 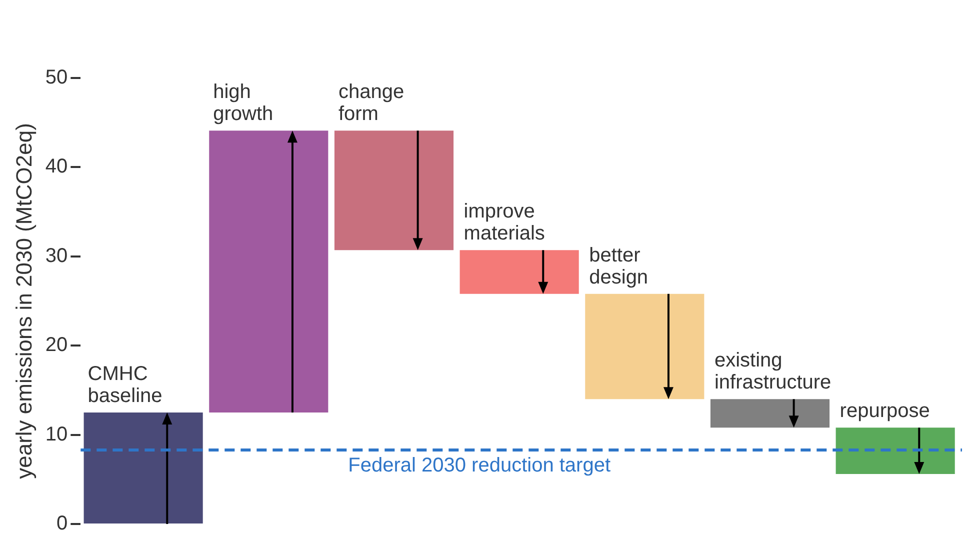 What do you see at coordinates (56, 167) in the screenshot?
I see `y-tick-label: 40` at bounding box center [56, 167].